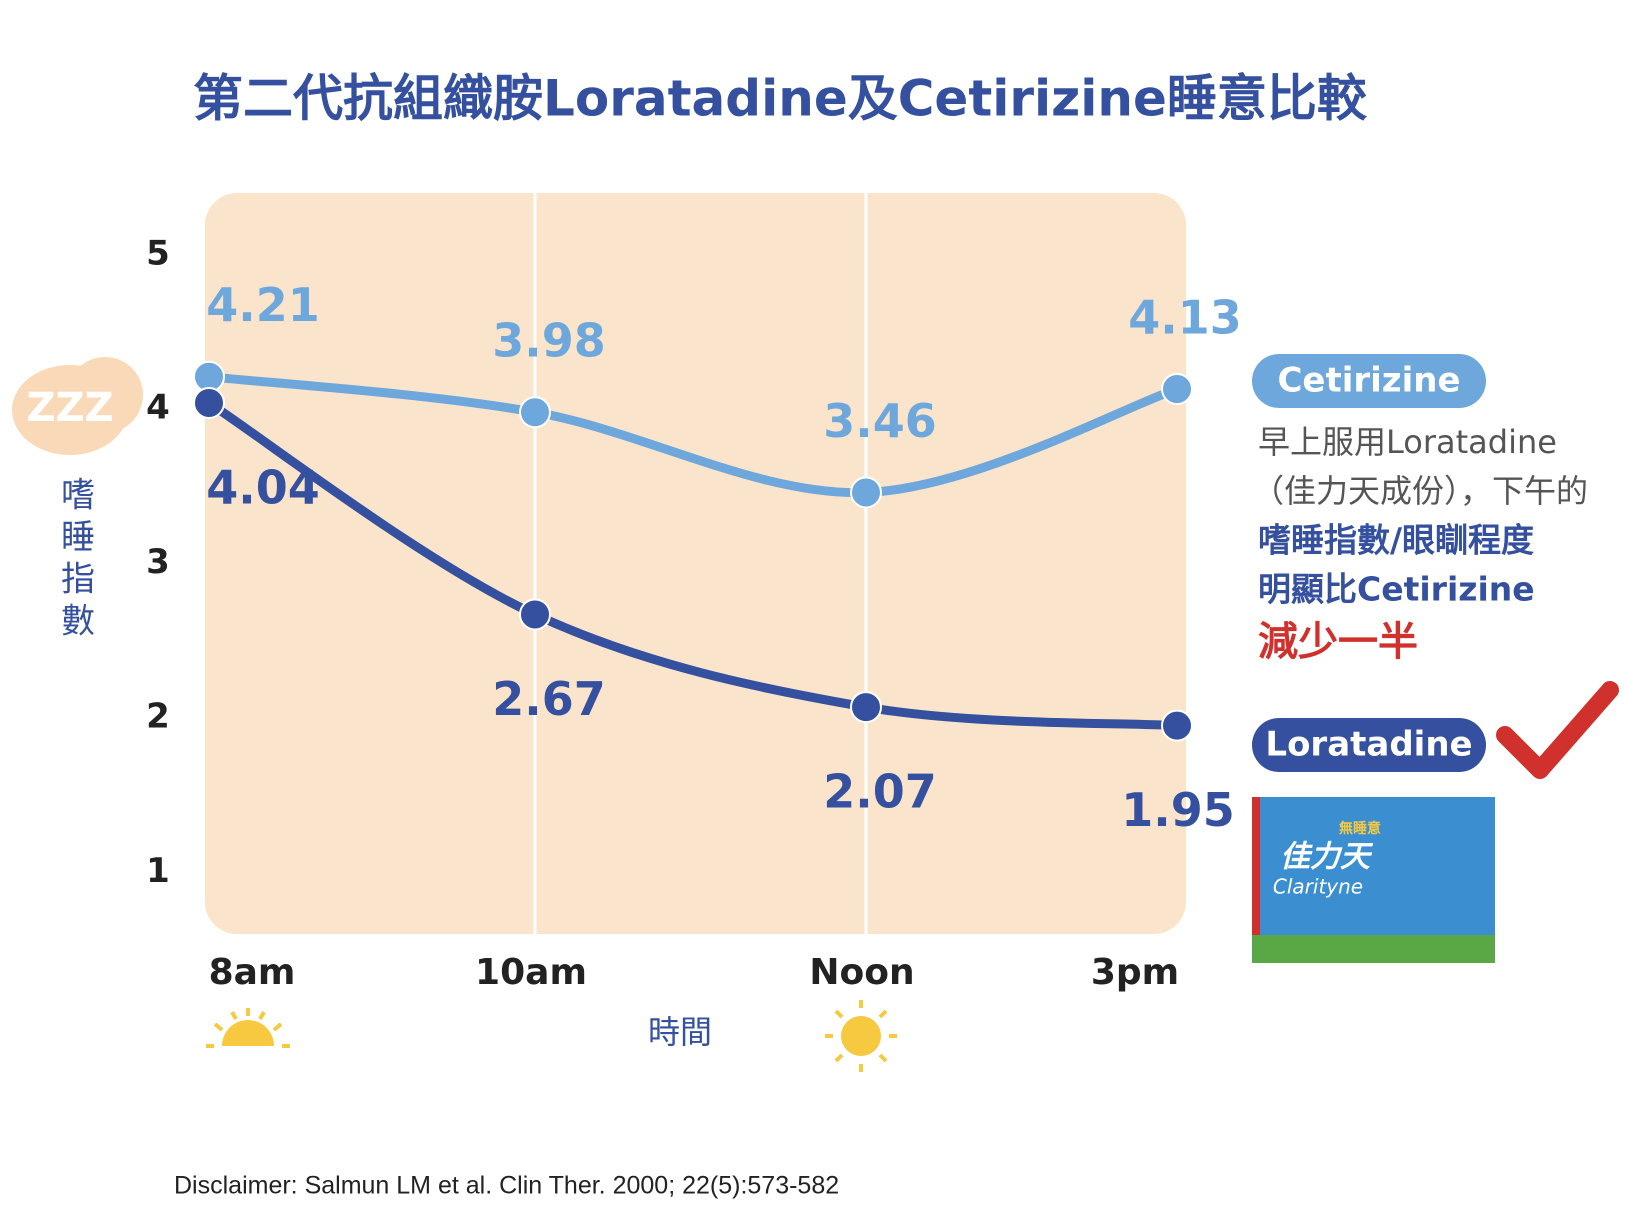  What do you see at coordinates (158, 253) in the screenshot?
I see `y-tick-label: 5` at bounding box center [158, 253].